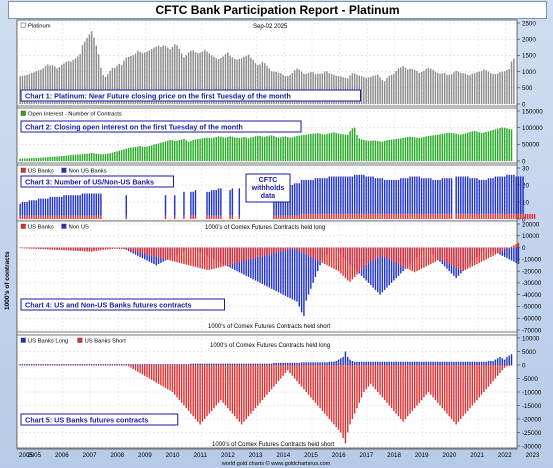  What do you see at coordinates (41, 228) in the screenshot?
I see `legend-label: US Banks` at bounding box center [41, 228].